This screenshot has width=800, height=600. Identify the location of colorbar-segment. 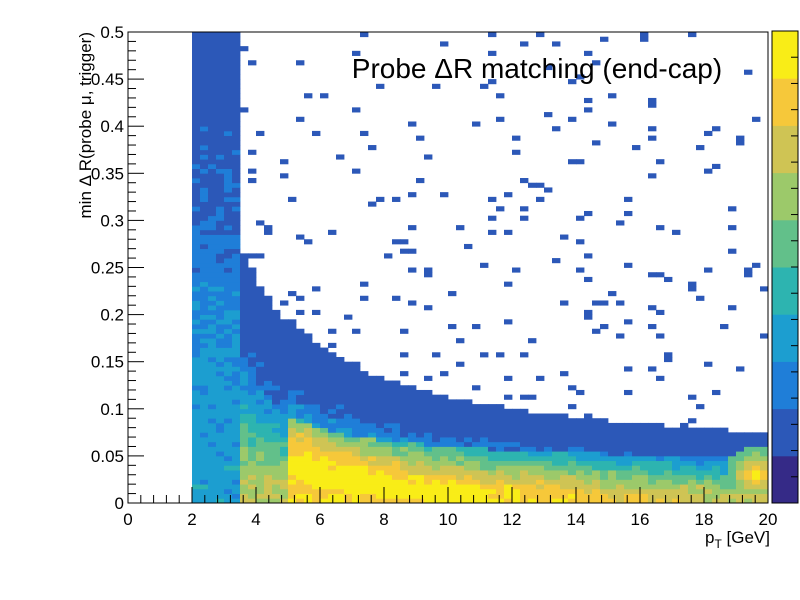
(785, 102).